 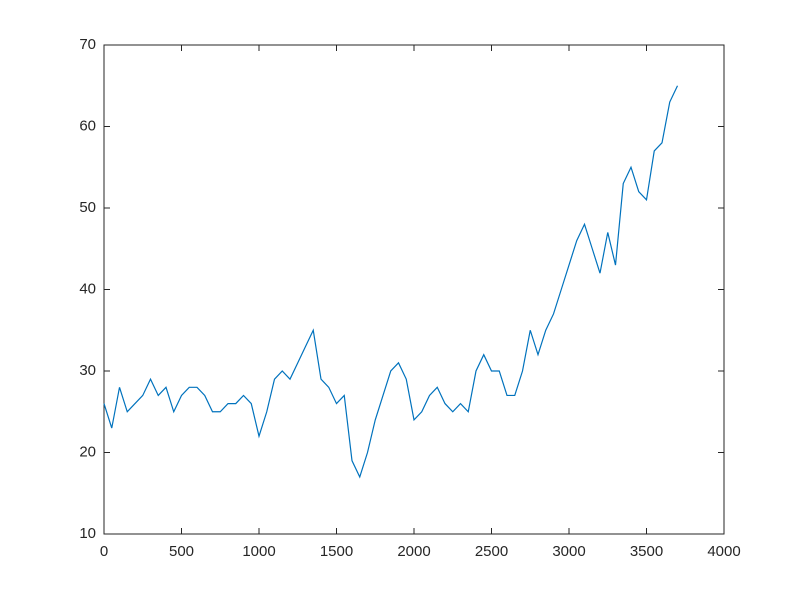 I want to click on x-tick-label: 3500, so click(x=646, y=551).